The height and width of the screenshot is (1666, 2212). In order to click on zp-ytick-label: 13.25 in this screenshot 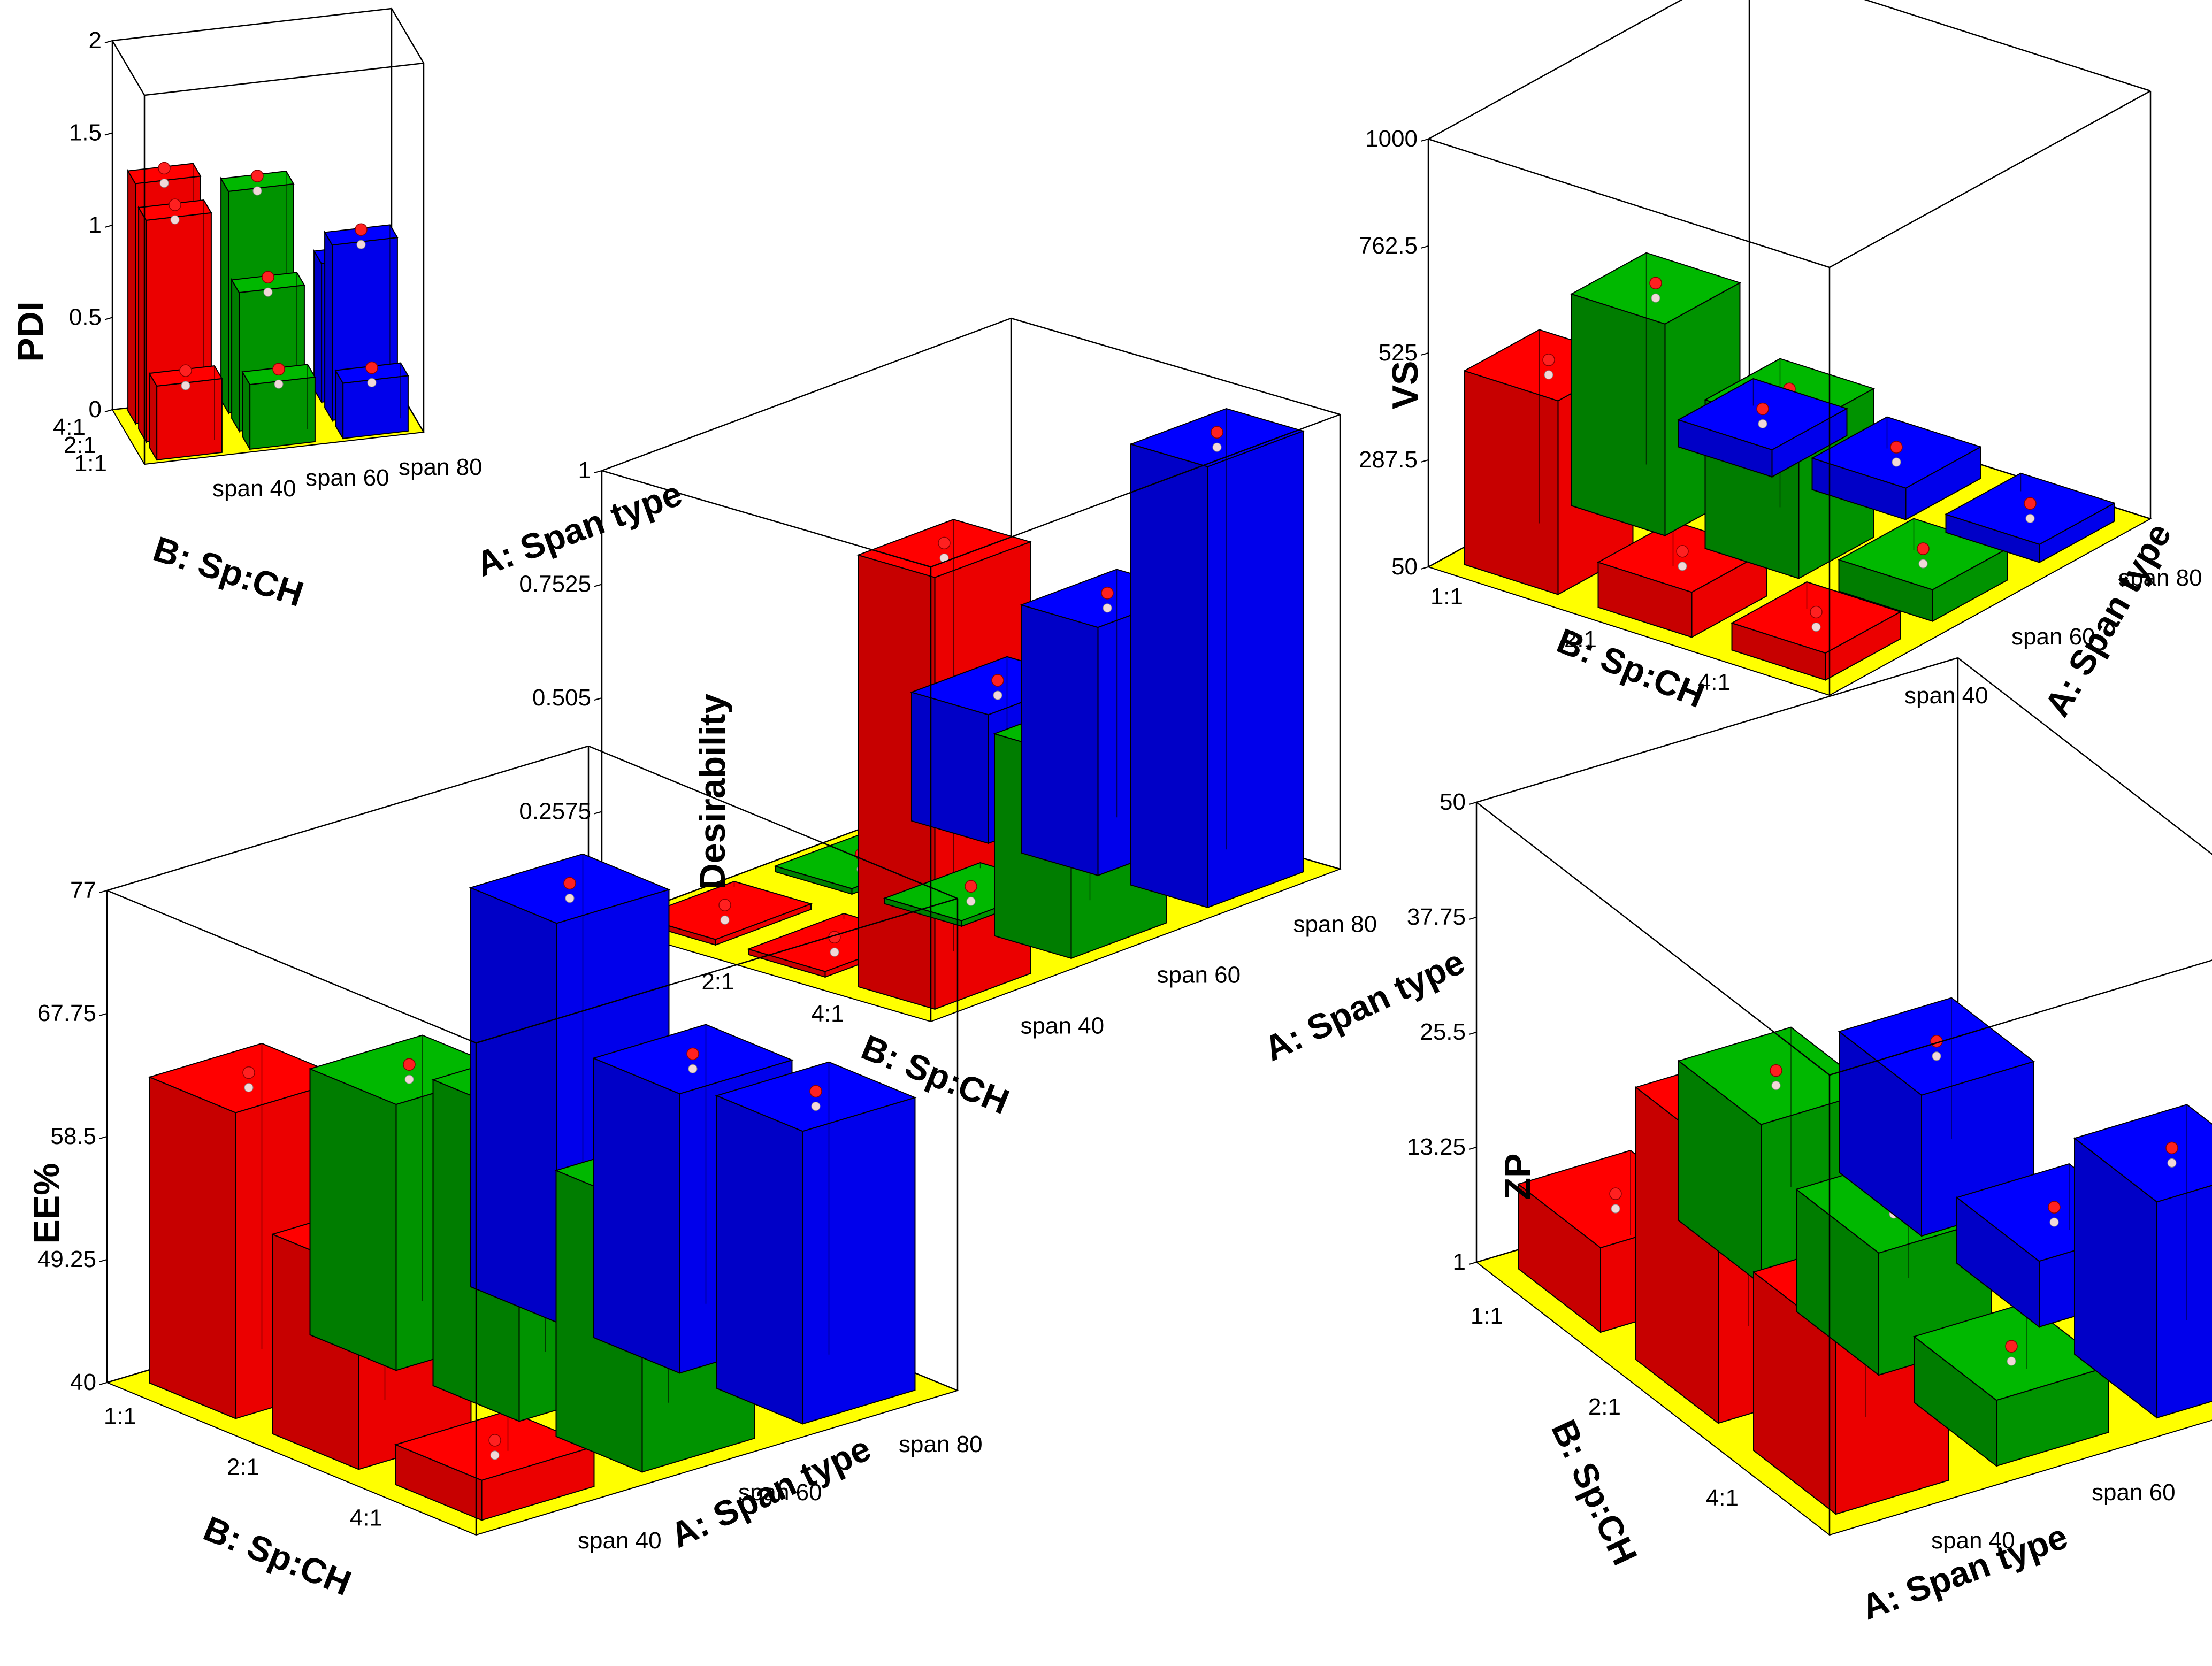, I will do `click(1437, 1147)`.